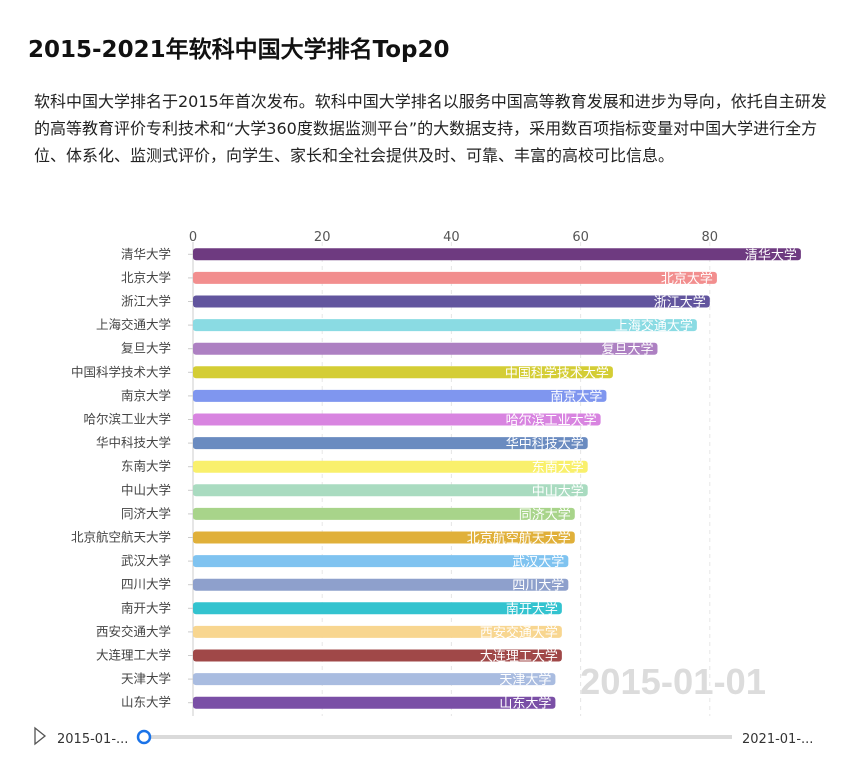 This screenshot has width=865, height=771. What do you see at coordinates (680, 303) in the screenshot?
I see `bar-label: 浙江大学` at bounding box center [680, 303].